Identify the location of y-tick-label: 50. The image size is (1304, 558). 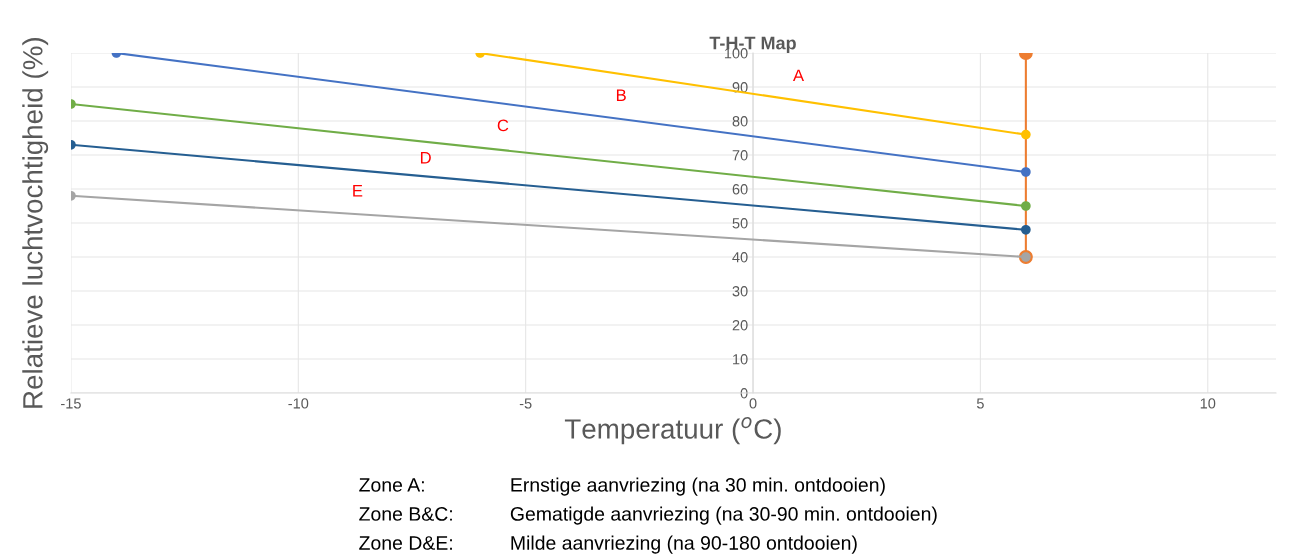
(740, 223).